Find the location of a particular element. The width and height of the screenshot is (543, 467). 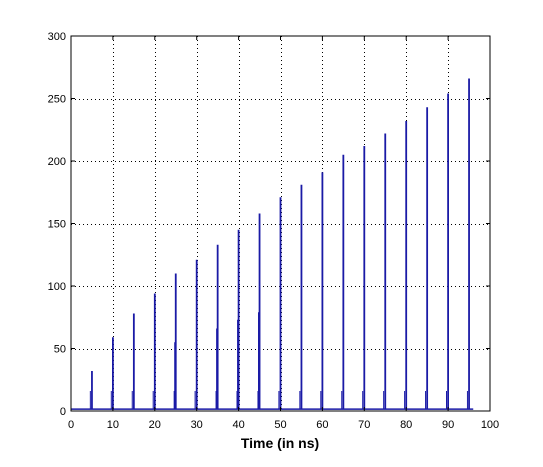

x-axis-label: Time (in ns) is located at coordinates (280, 443).